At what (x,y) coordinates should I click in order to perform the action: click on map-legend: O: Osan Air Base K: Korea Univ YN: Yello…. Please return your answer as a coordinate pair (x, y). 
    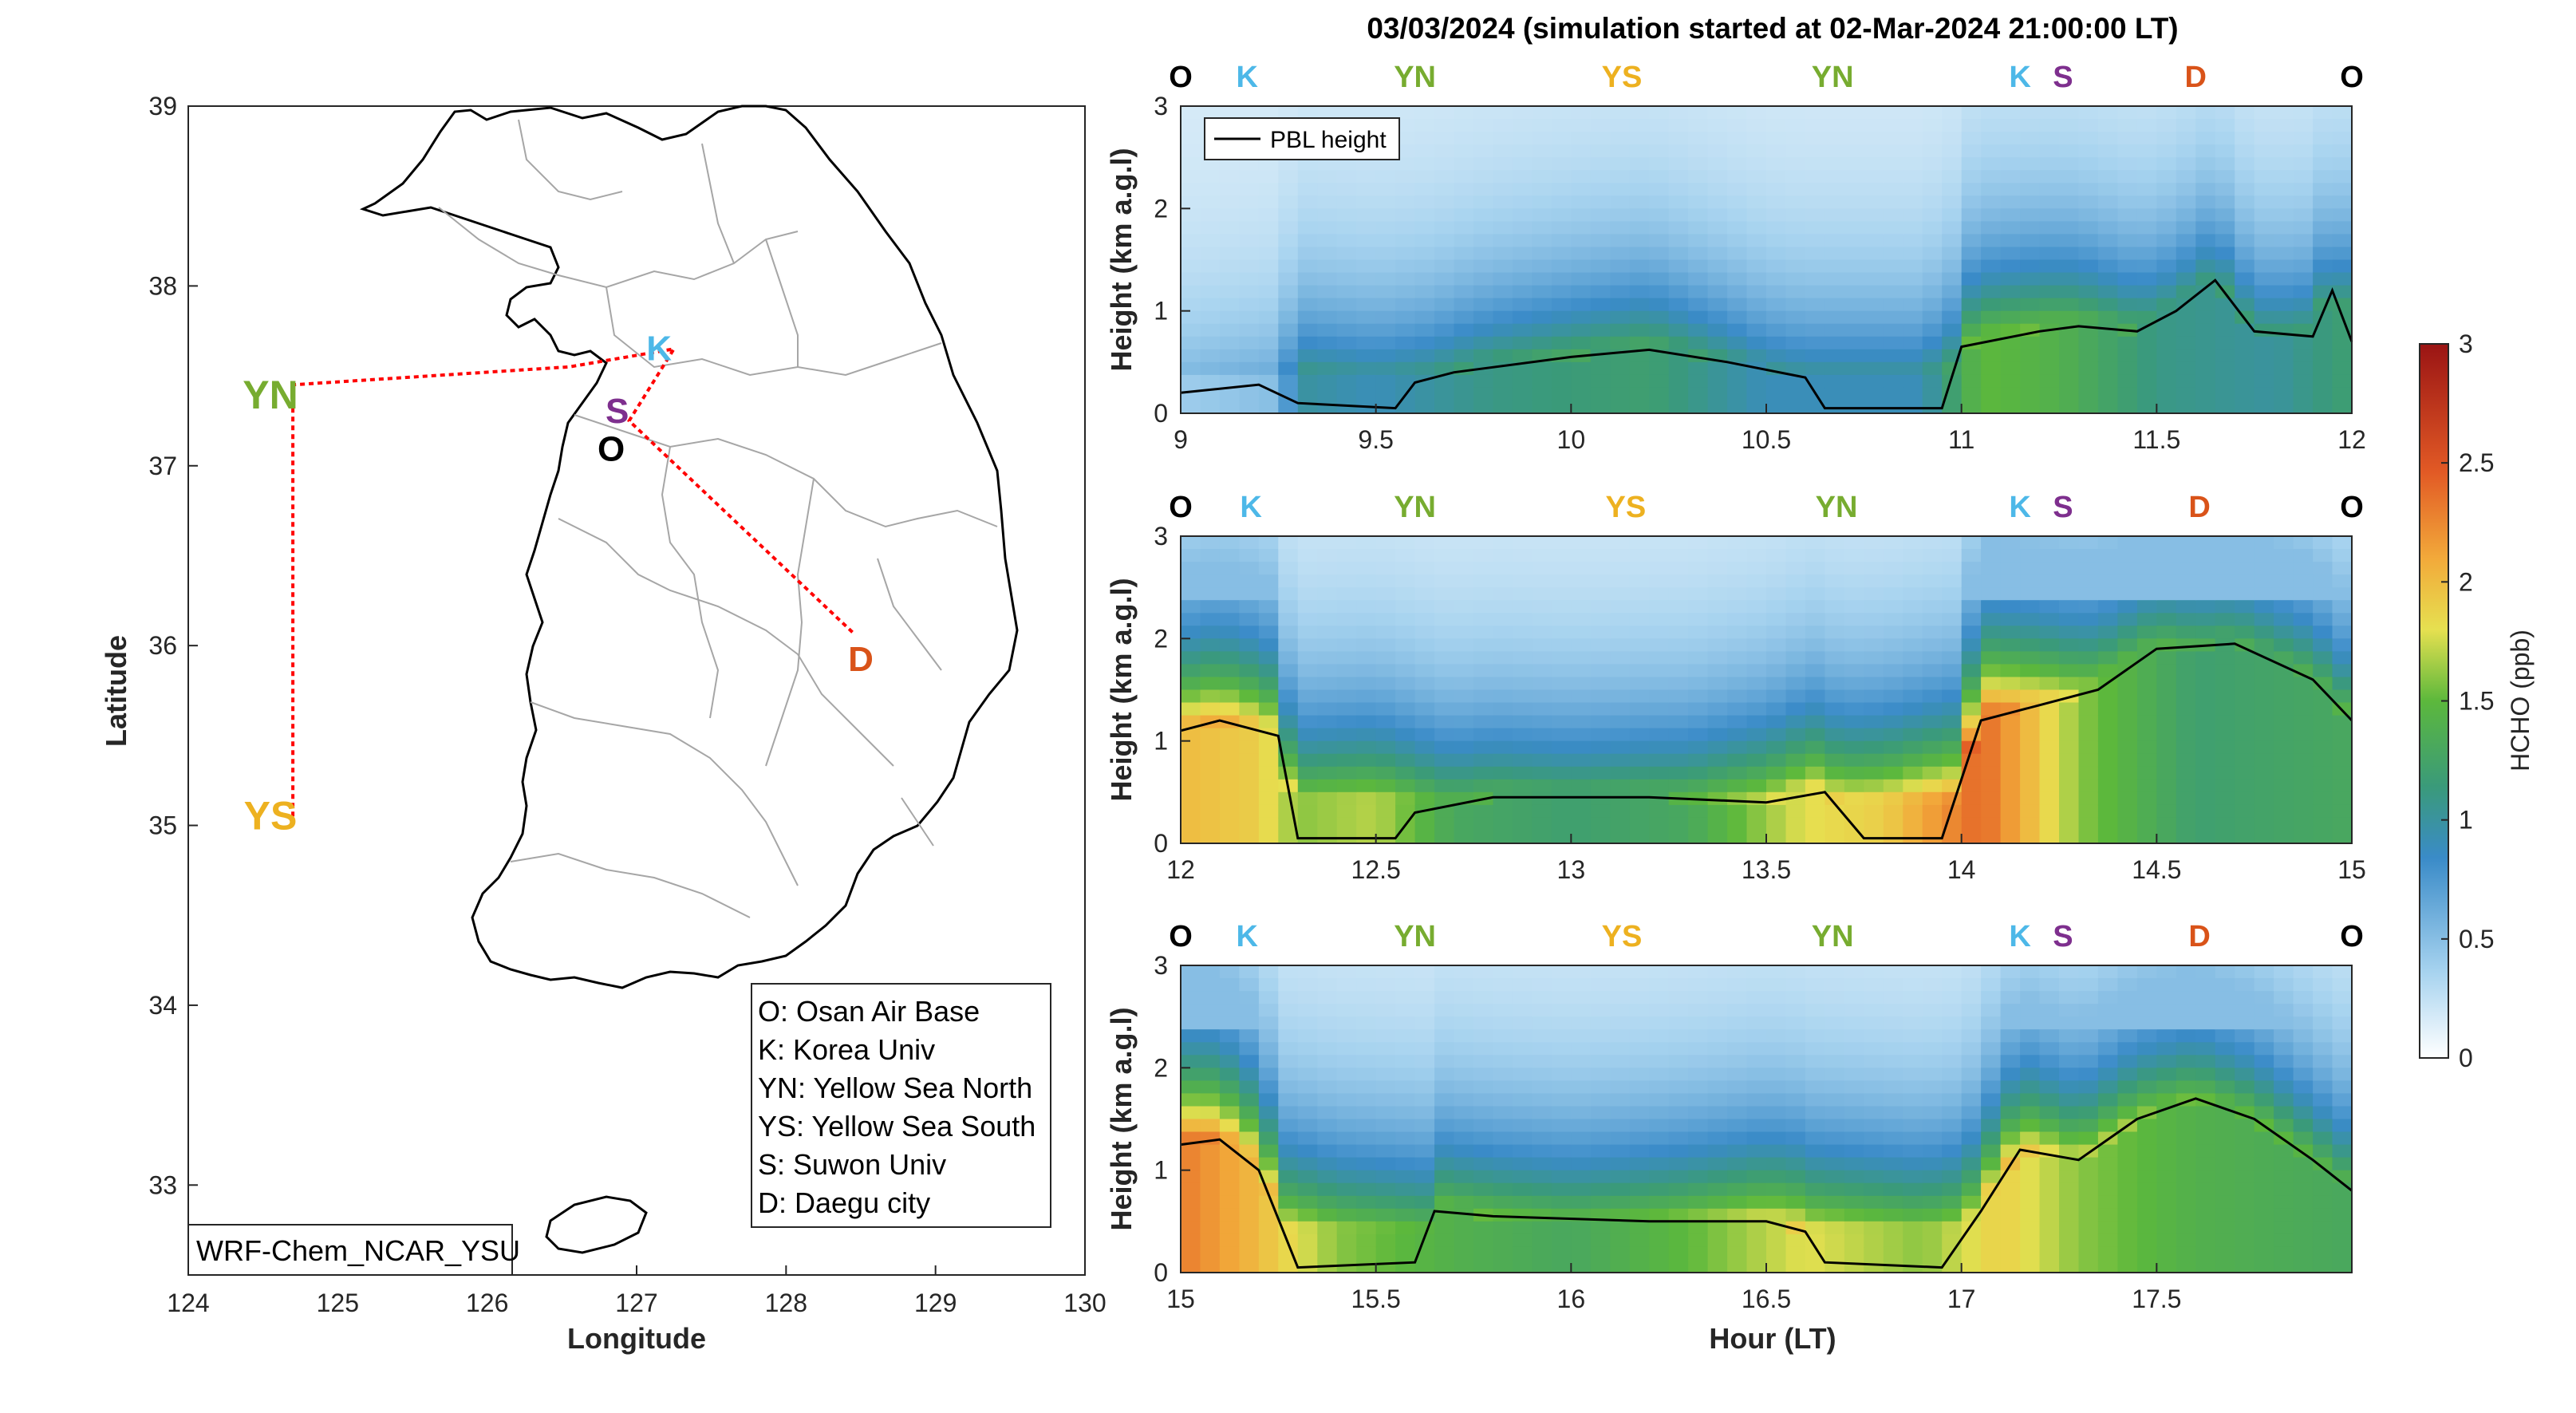
    Looking at the image, I should click on (901, 1105).